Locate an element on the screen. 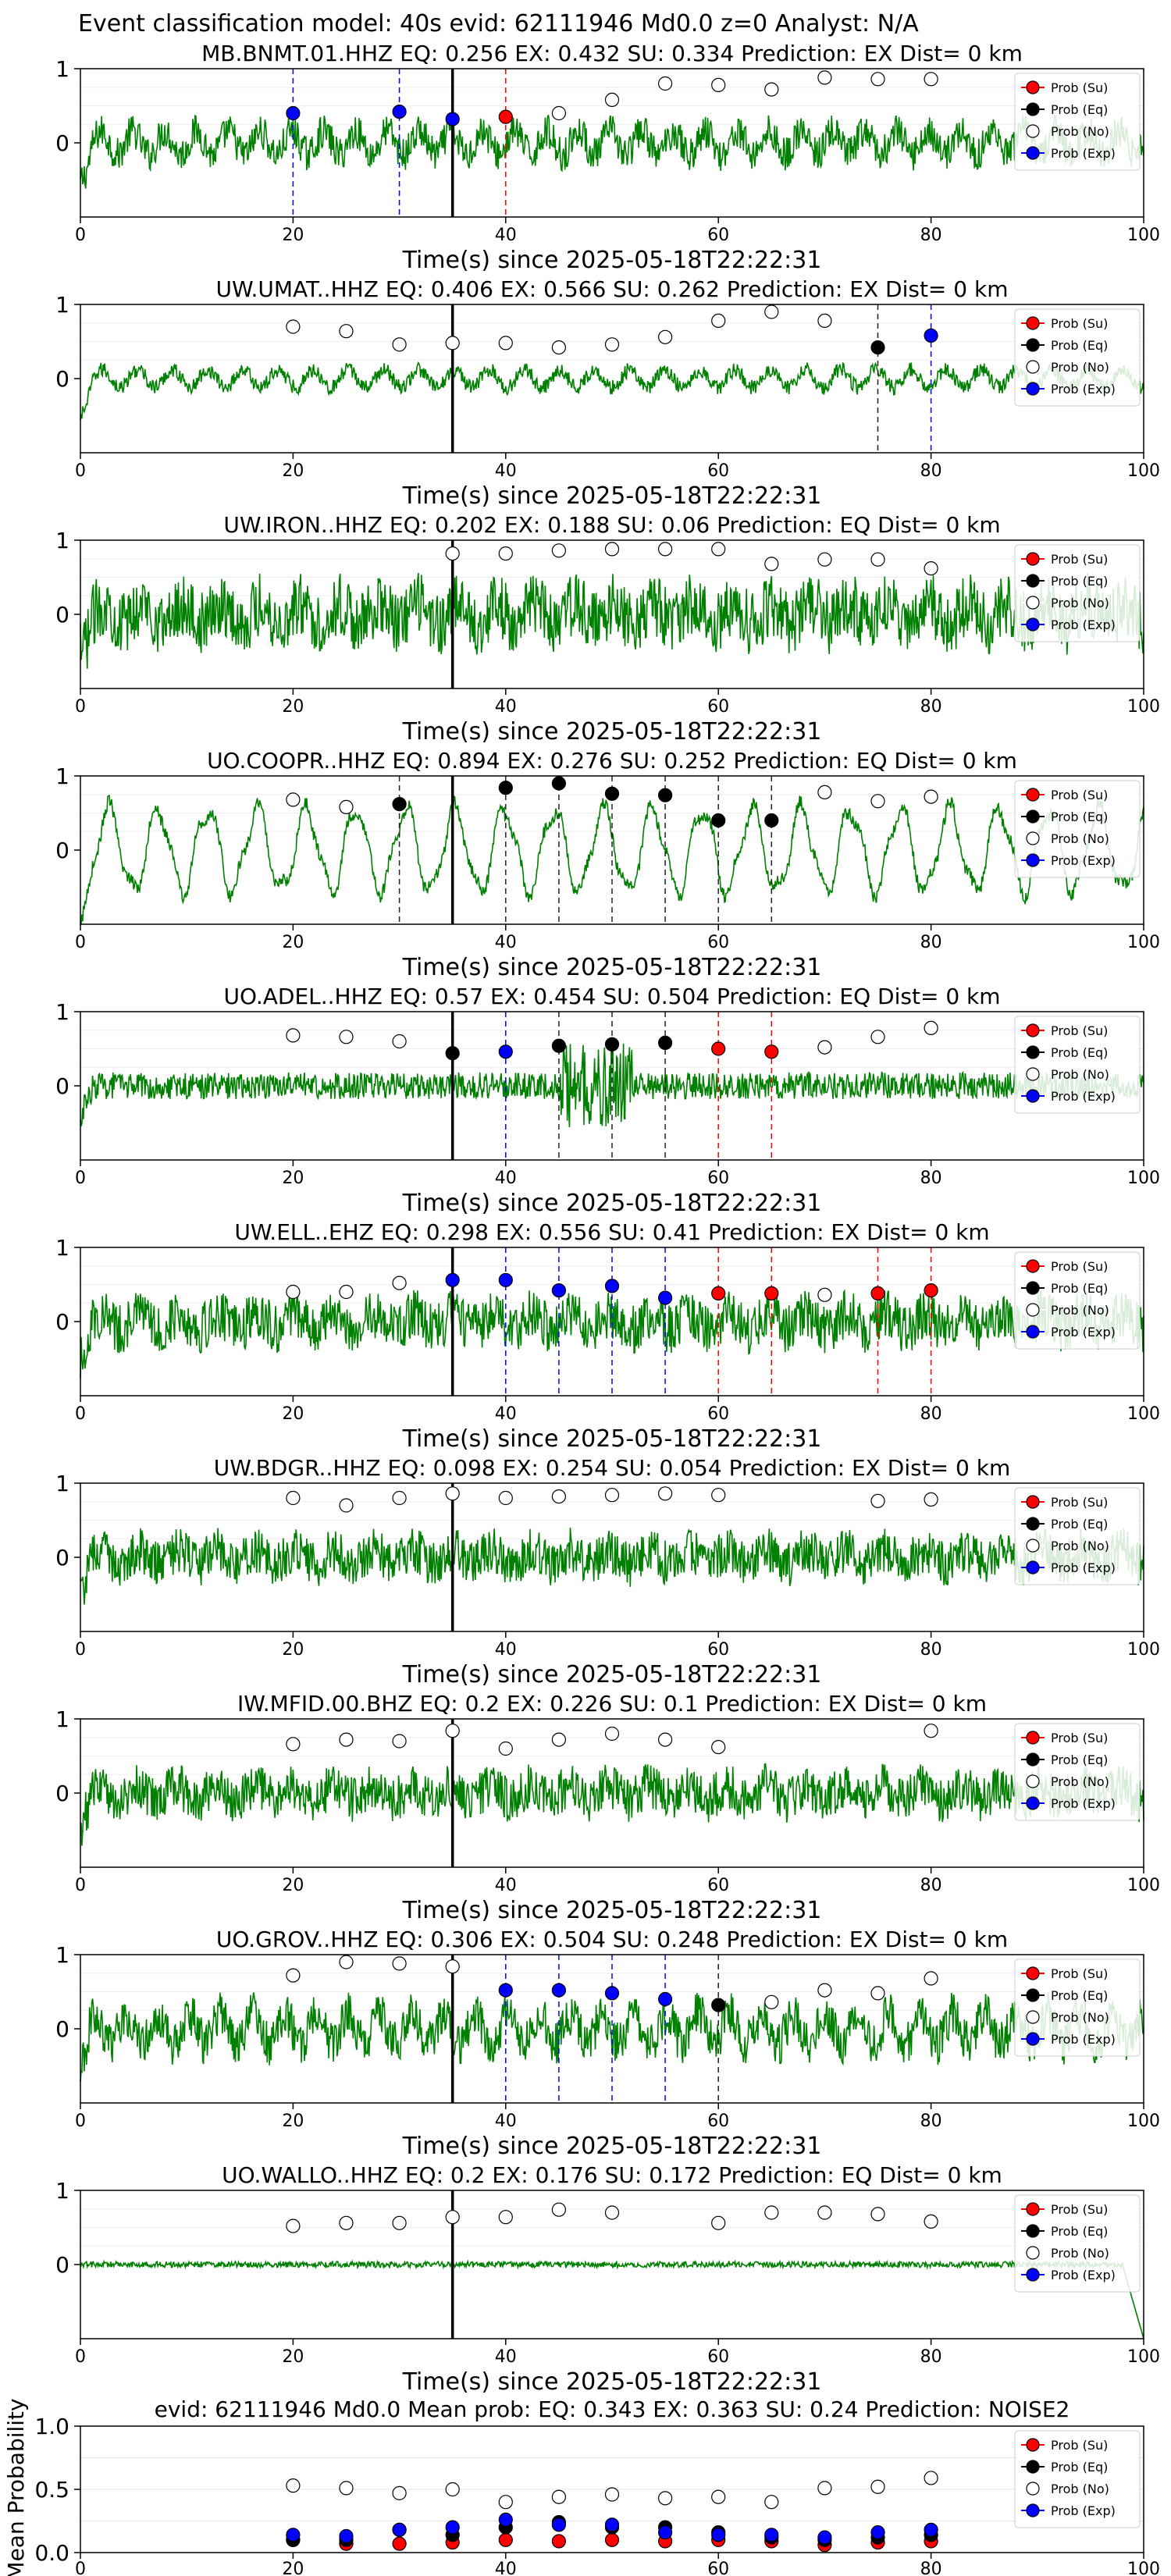  seismic-waveform is located at coordinates (612, 859).